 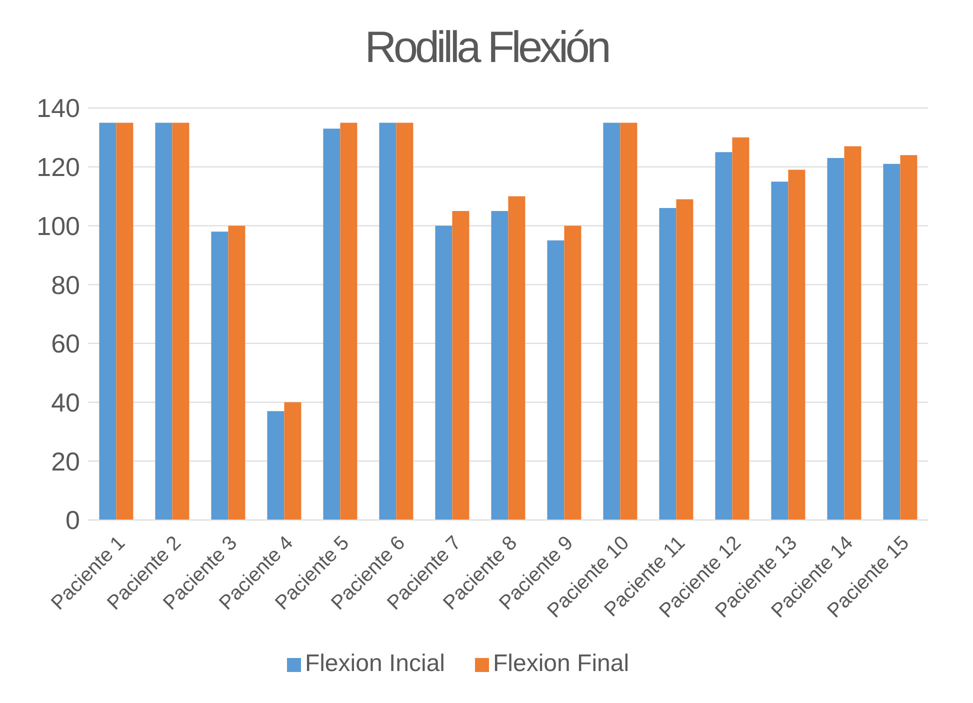 I want to click on y-tick-label: 140, so click(x=58, y=108).